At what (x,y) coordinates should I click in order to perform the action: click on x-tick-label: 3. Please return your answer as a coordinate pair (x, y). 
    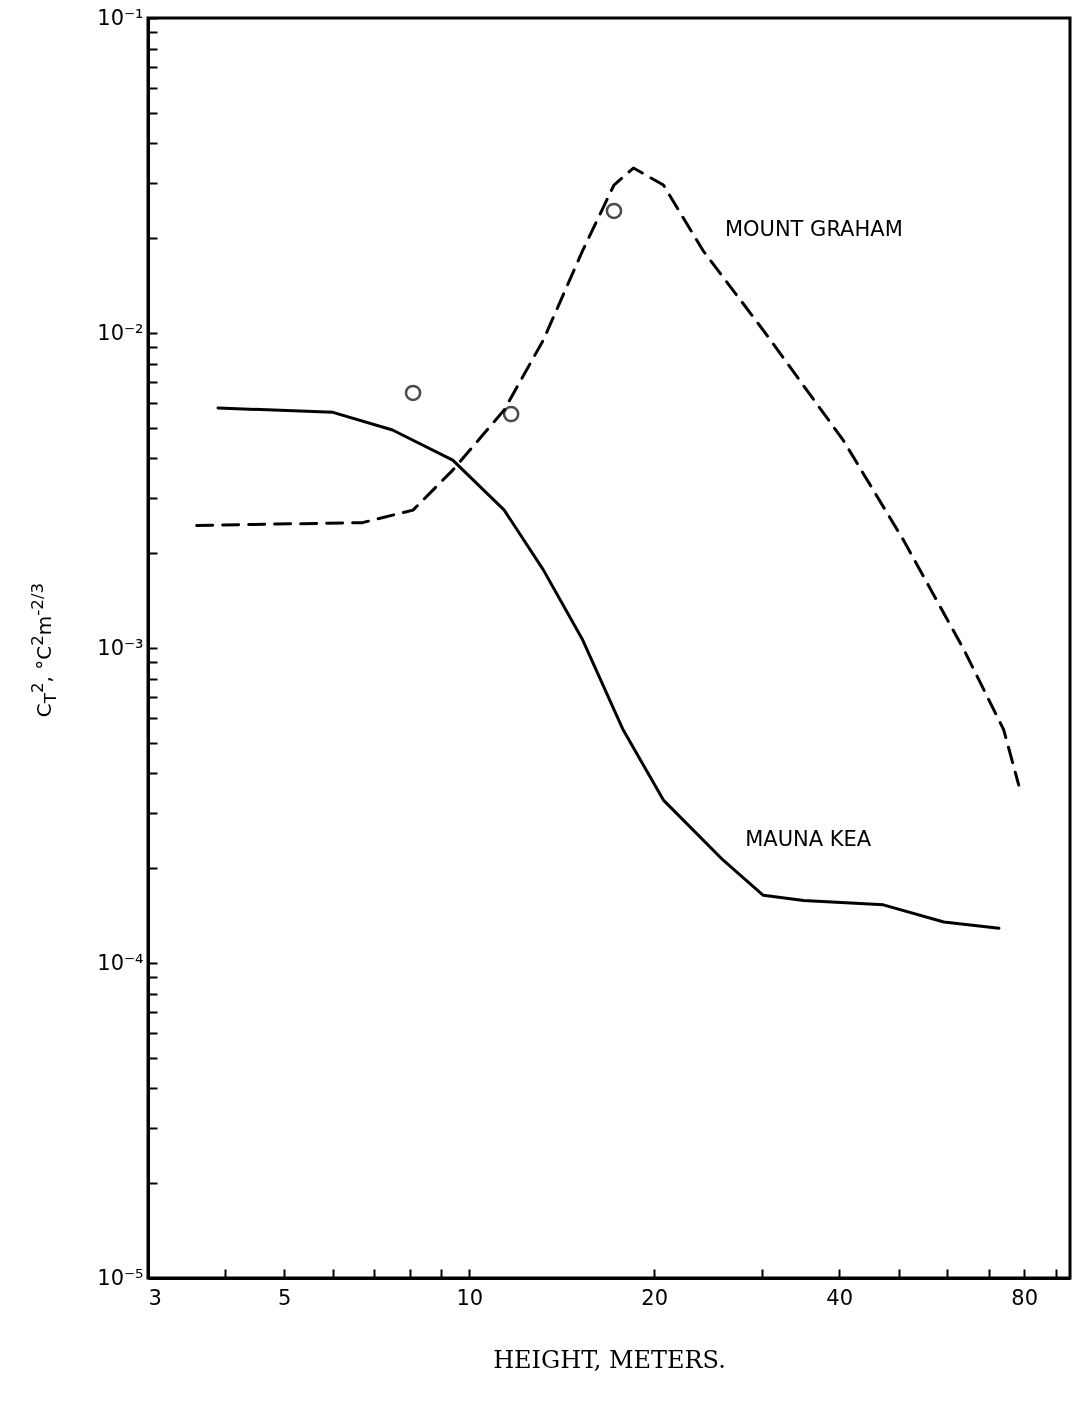
    Looking at the image, I should click on (155, 1297).